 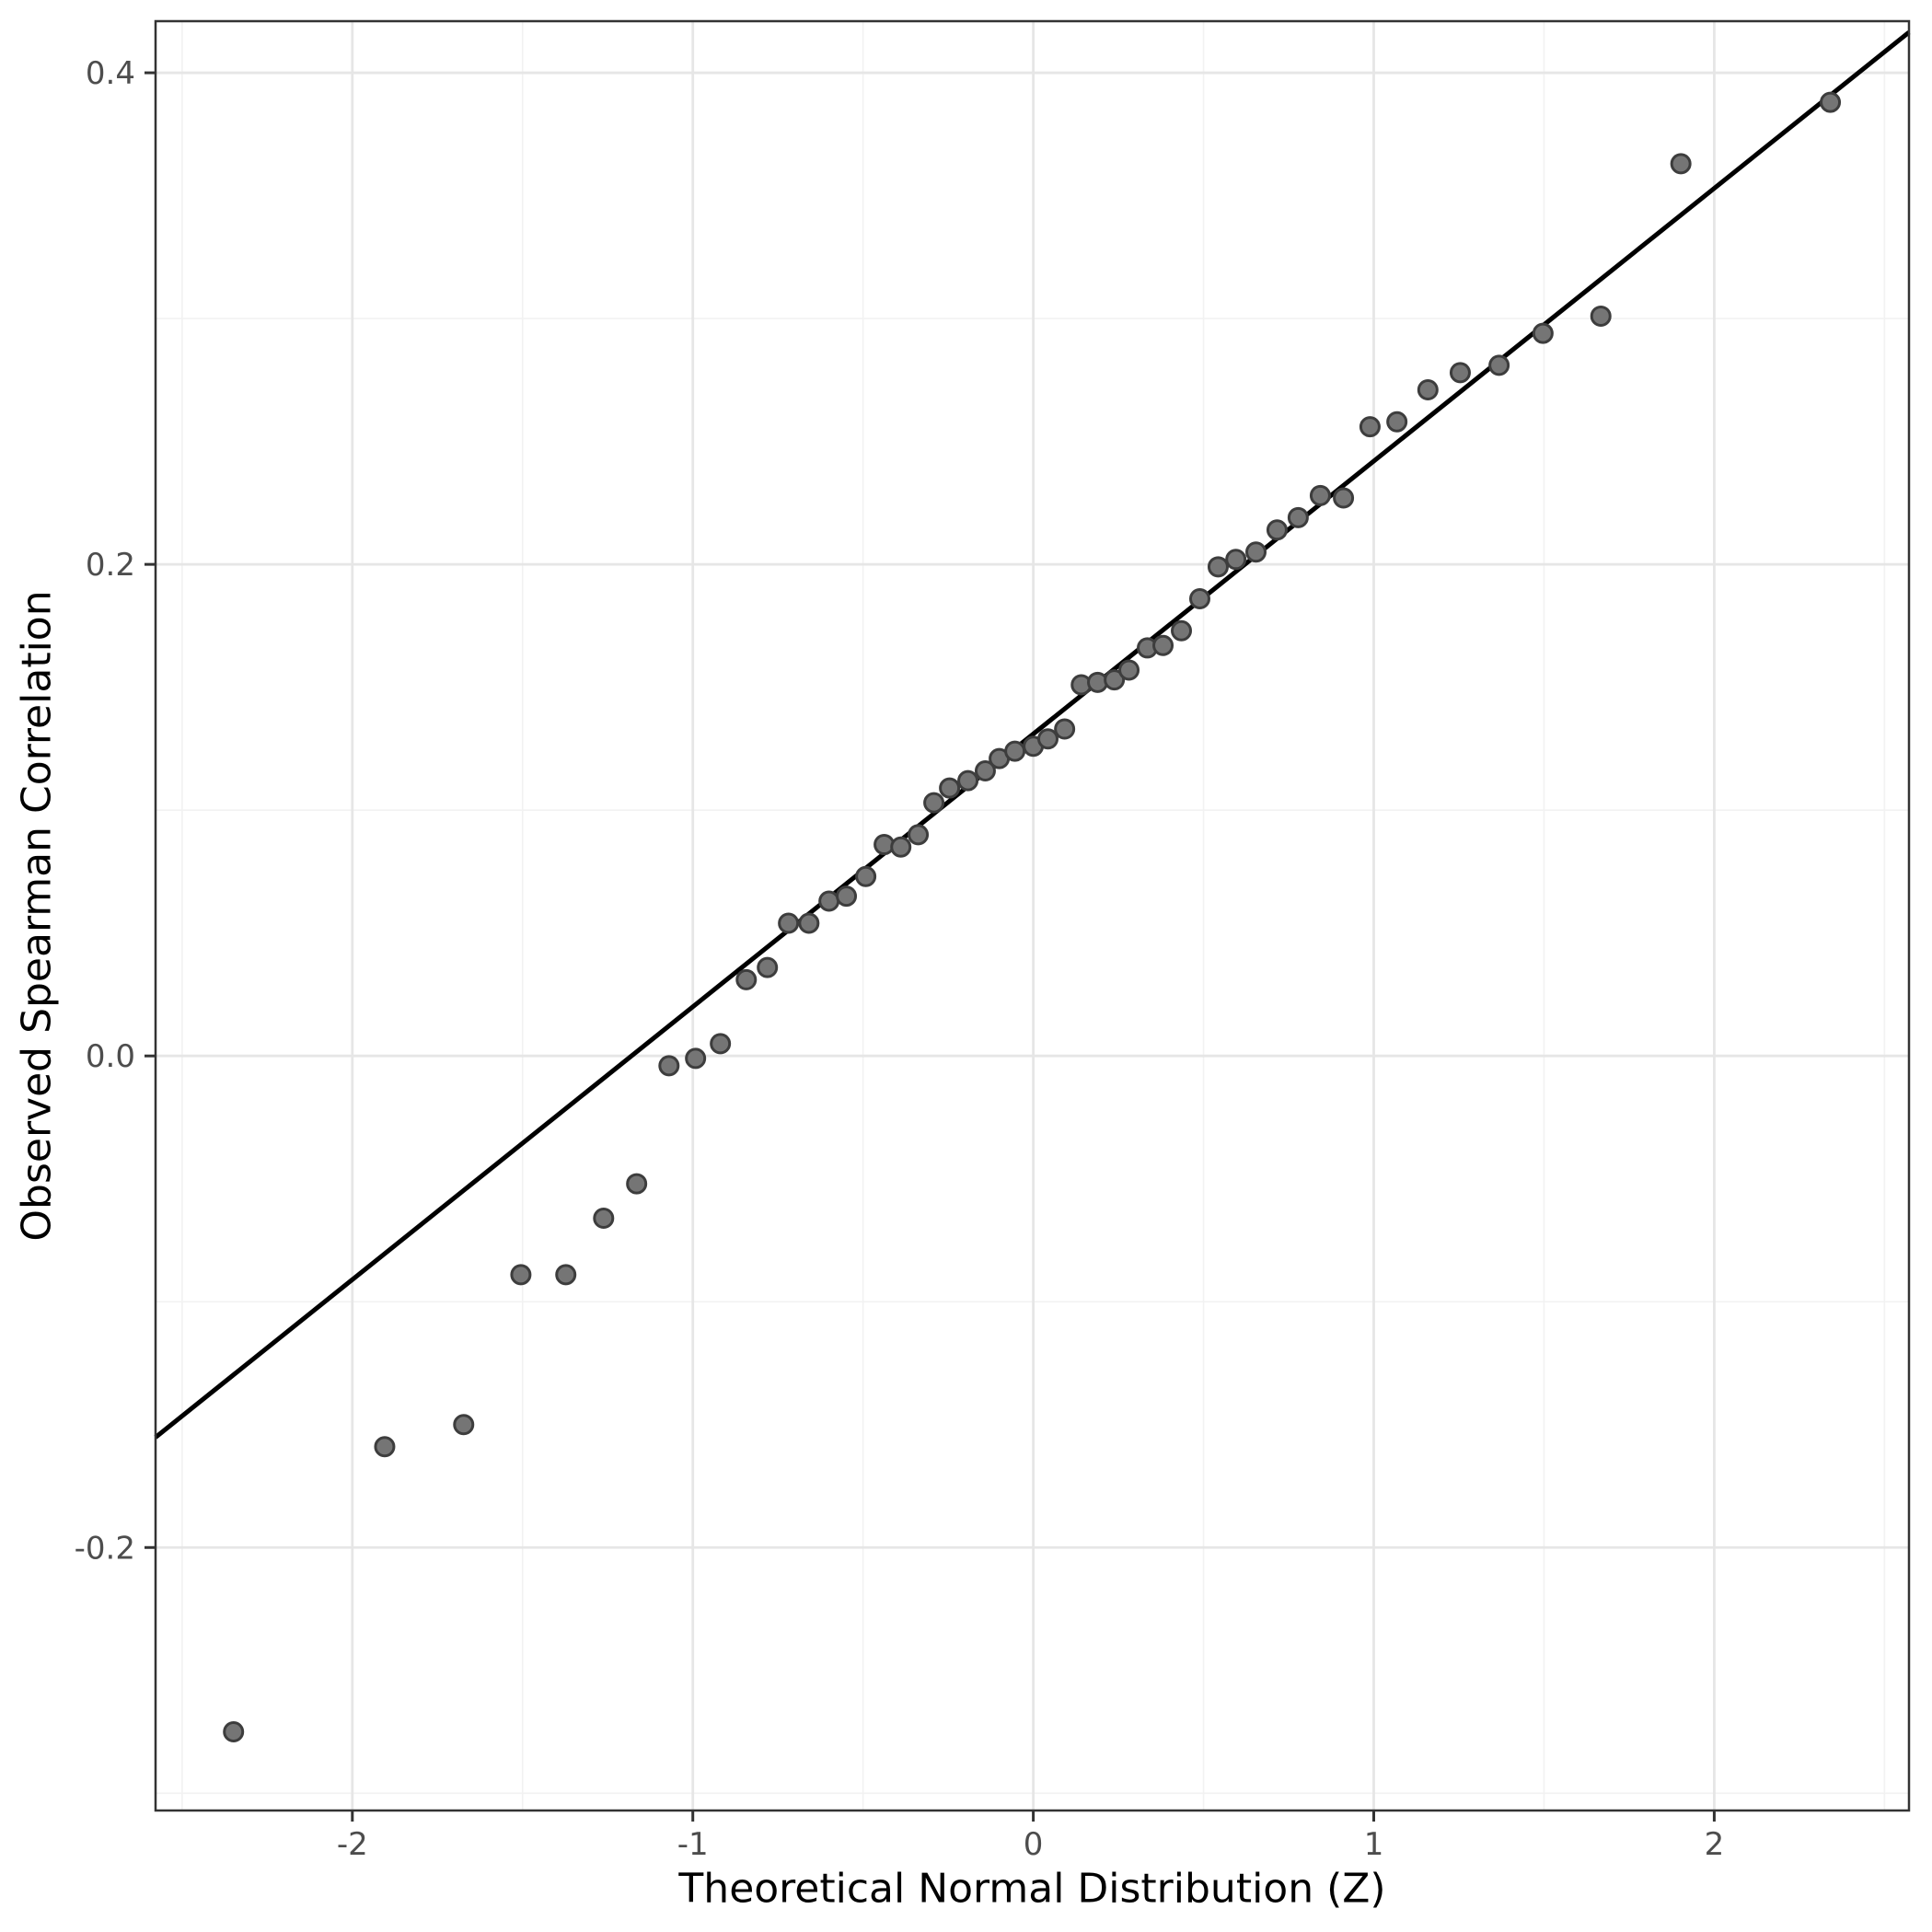 What do you see at coordinates (105, 1549) in the screenshot?
I see `y-tick-label: -0.2` at bounding box center [105, 1549].